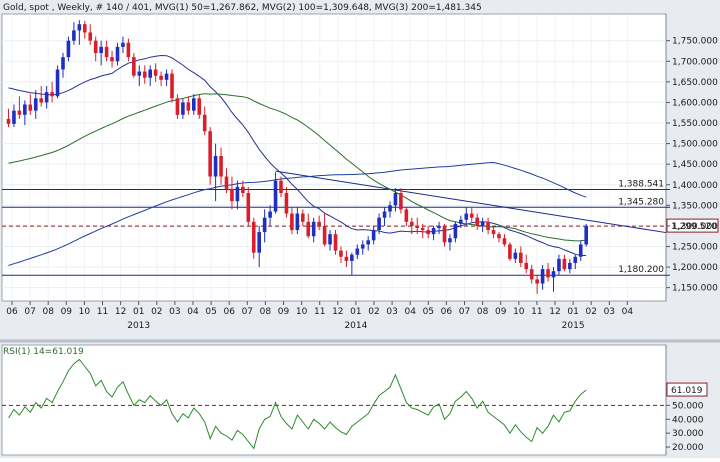 The width and height of the screenshot is (720, 462). I want to click on price-tick-label: 1,500.000, so click(695, 145).